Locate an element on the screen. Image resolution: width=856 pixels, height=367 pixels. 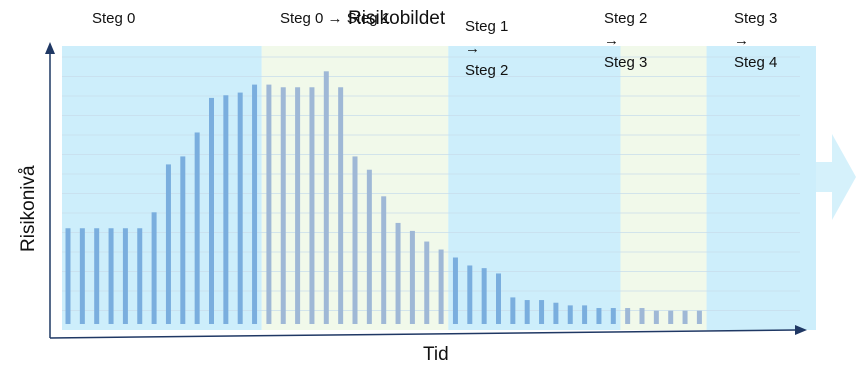
phase-label-0: Steg 0 is located at coordinates (113, 19).